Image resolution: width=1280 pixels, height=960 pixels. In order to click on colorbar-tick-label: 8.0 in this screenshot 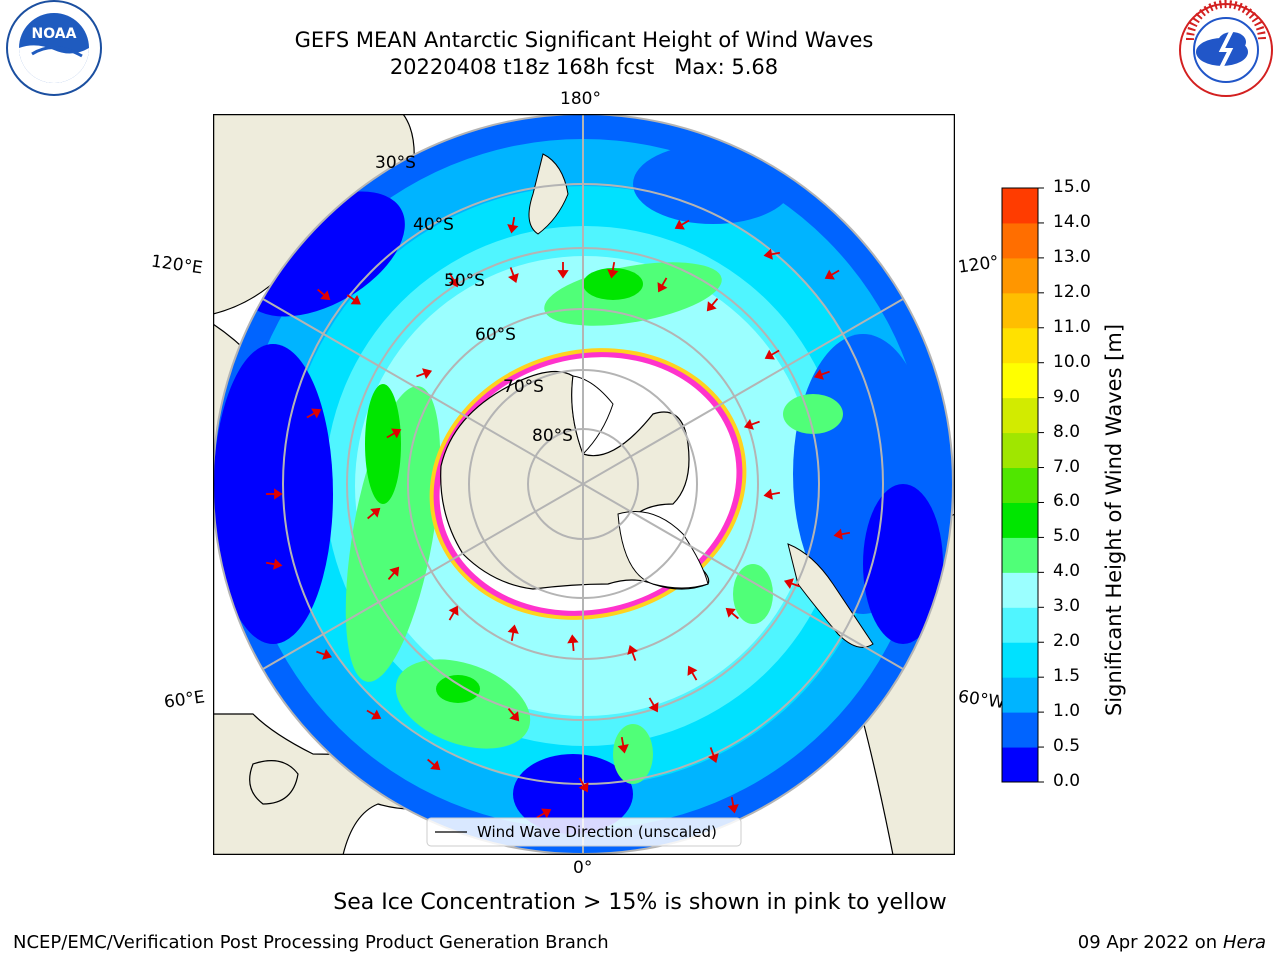, I will do `click(1067, 431)`.